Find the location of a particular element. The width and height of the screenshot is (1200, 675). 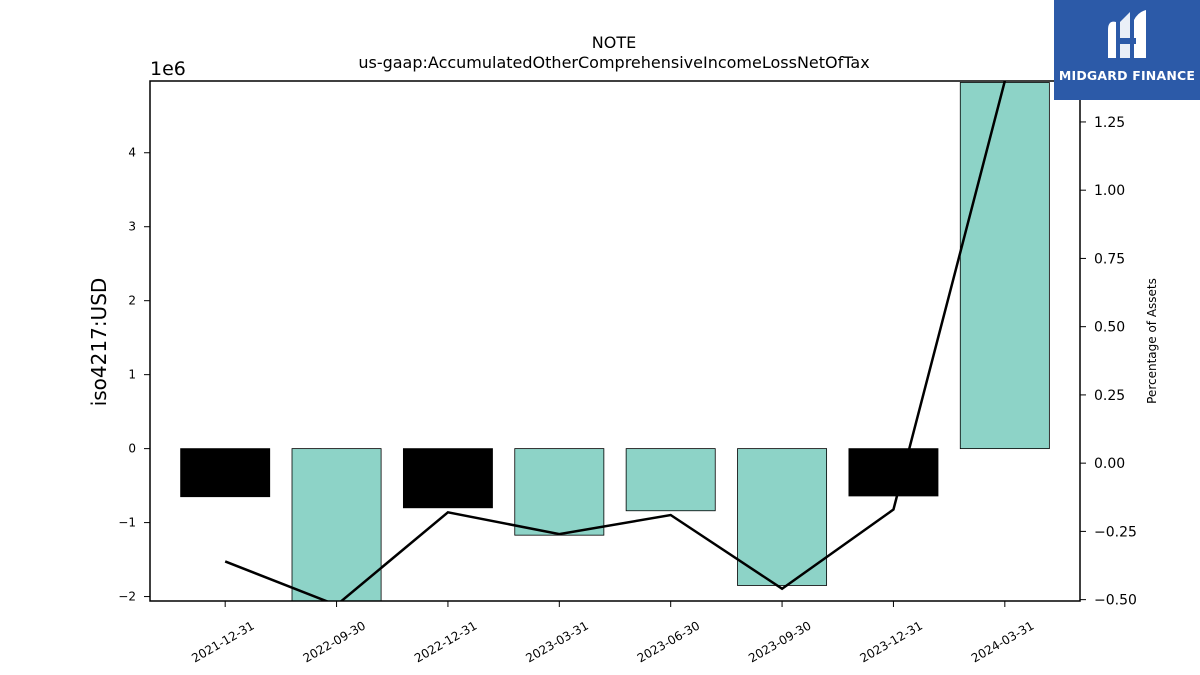

x-tick-label: 2023-09-30 is located at coordinates (779, 641).